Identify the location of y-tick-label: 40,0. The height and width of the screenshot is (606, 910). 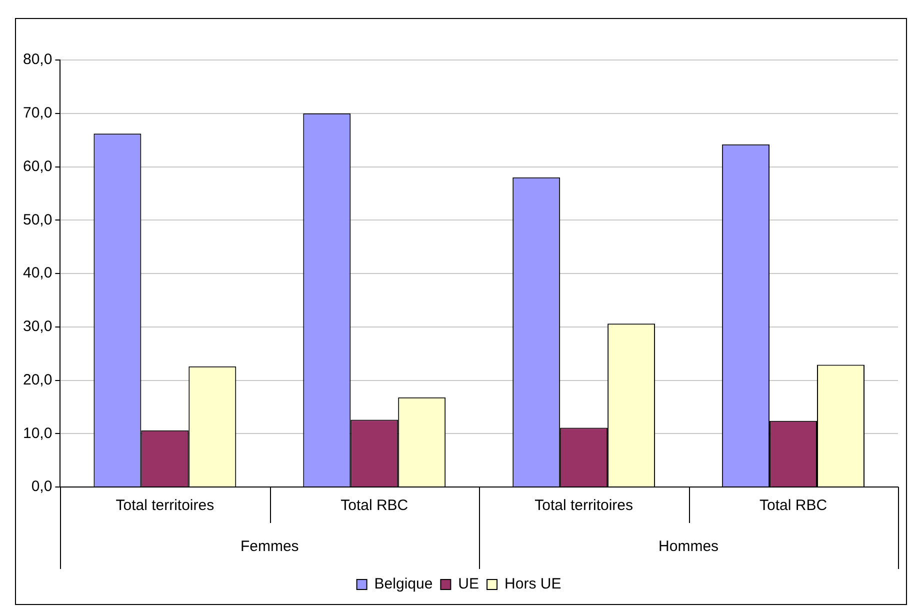
(37, 273).